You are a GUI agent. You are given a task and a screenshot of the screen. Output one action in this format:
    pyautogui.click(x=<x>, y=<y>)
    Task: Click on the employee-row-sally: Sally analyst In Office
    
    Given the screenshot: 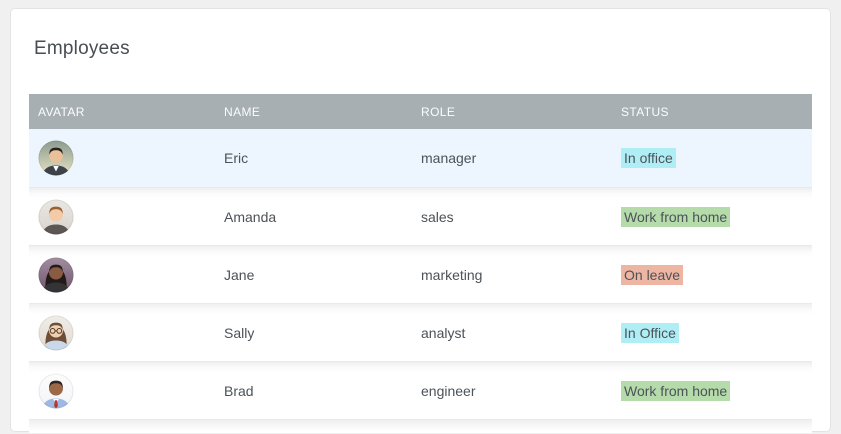 What is the action you would take?
    pyautogui.click(x=420, y=332)
    